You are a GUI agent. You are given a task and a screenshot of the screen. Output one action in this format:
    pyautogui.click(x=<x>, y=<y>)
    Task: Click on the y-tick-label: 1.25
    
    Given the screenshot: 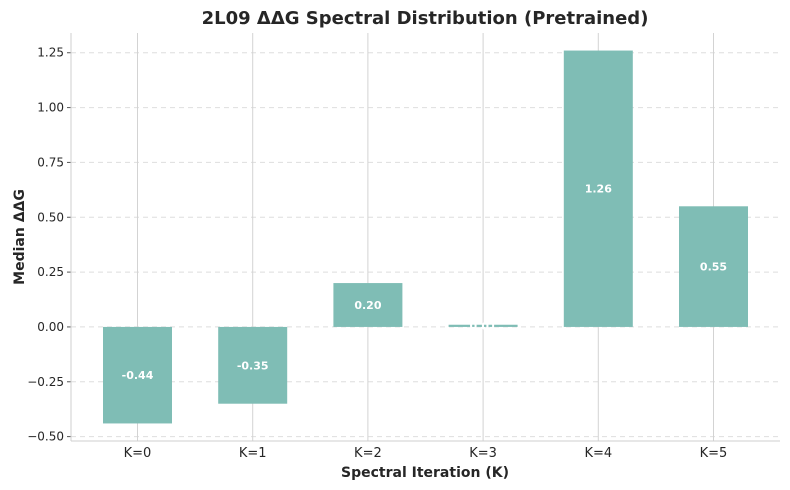 What is the action you would take?
    pyautogui.click(x=50, y=53)
    